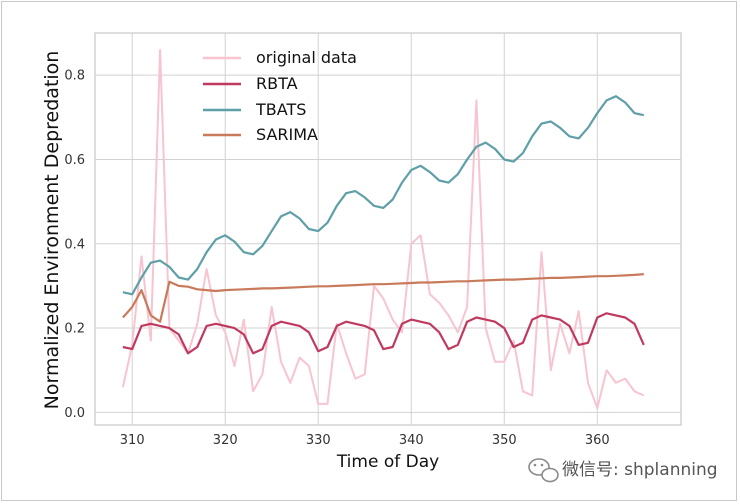  Describe the element at coordinates (365, 440) in the screenshot. I see `x-tick-labels: 310 320 330 340 350 360` at that location.